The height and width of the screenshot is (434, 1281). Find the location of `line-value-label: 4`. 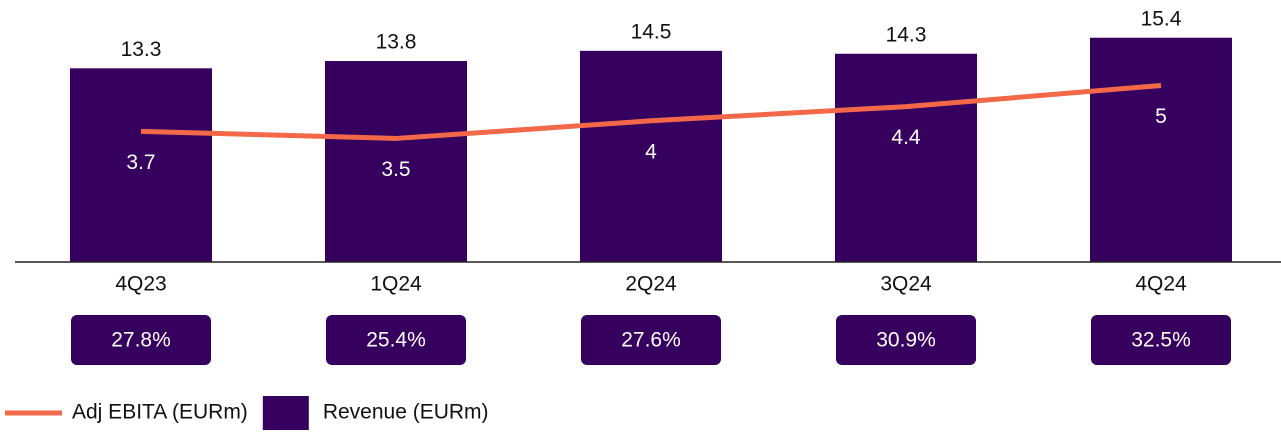

line-value-label: 4 is located at coordinates (651, 151).